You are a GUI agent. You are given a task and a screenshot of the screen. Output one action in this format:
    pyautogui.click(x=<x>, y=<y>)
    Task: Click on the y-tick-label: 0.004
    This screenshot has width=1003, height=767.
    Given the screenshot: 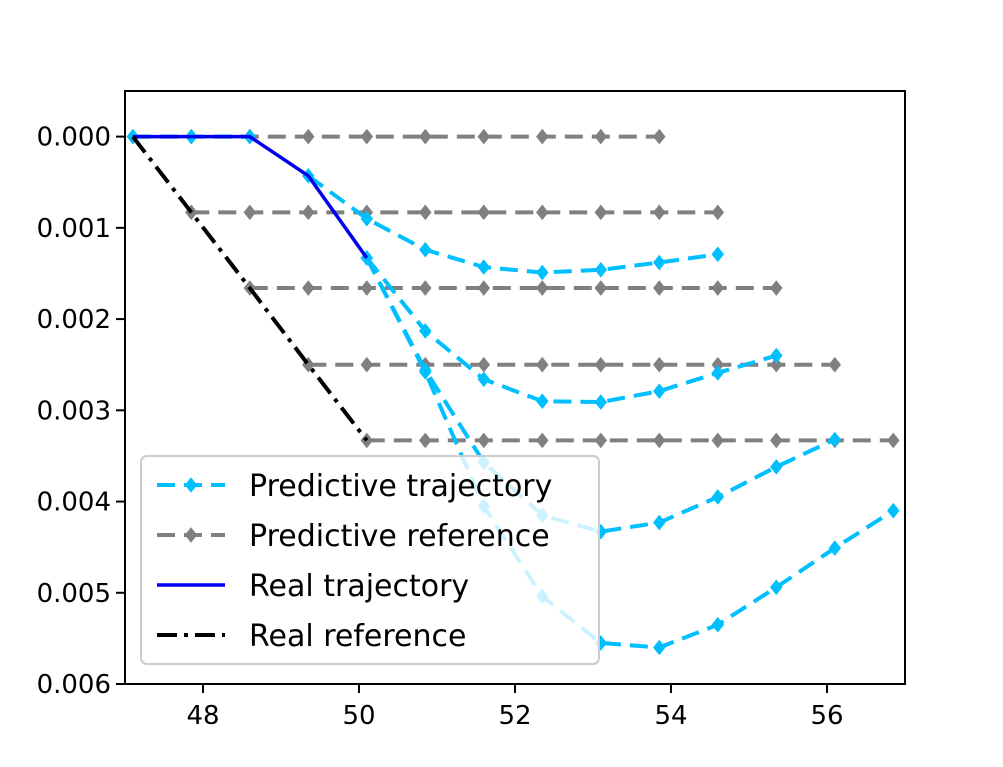 What is the action you would take?
    pyautogui.click(x=74, y=503)
    